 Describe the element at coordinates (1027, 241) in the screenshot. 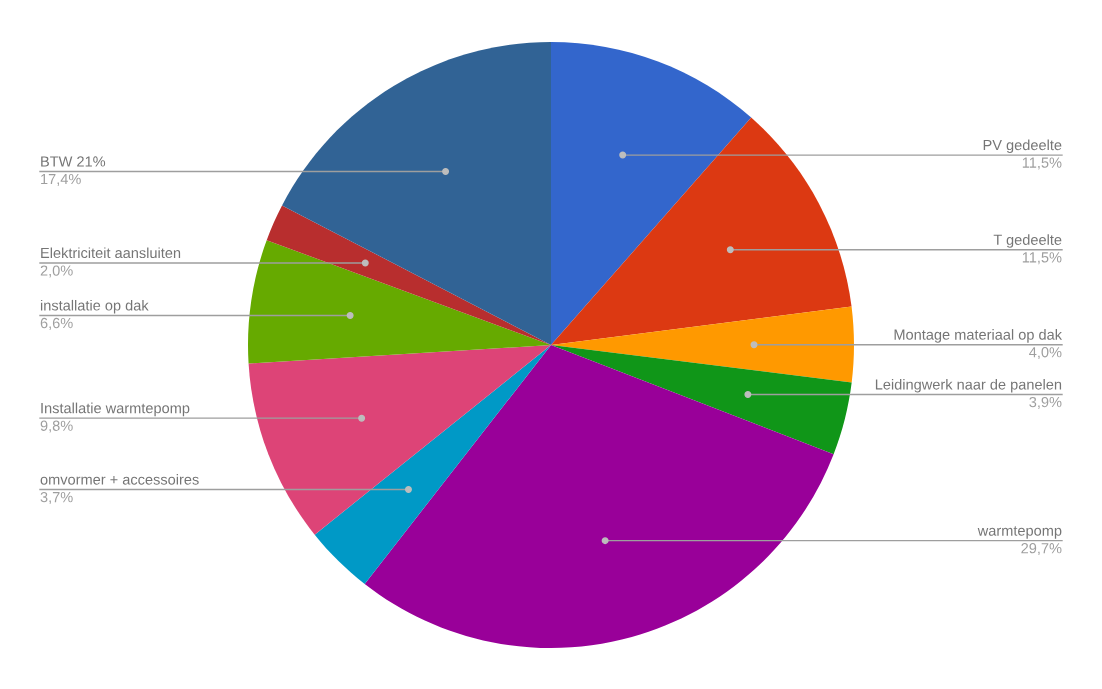

I see `slice-label: T gedeelte` at that location.